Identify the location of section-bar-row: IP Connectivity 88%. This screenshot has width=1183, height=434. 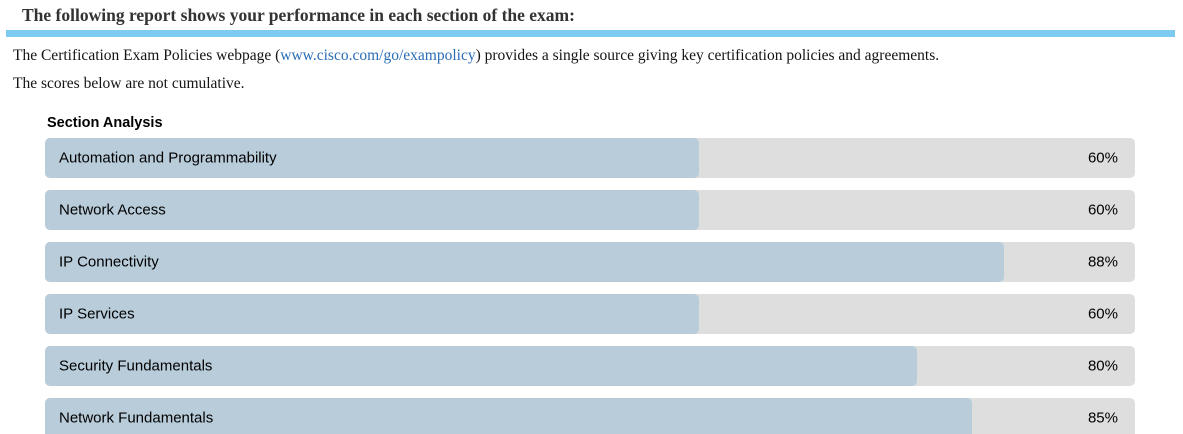
(590, 262).